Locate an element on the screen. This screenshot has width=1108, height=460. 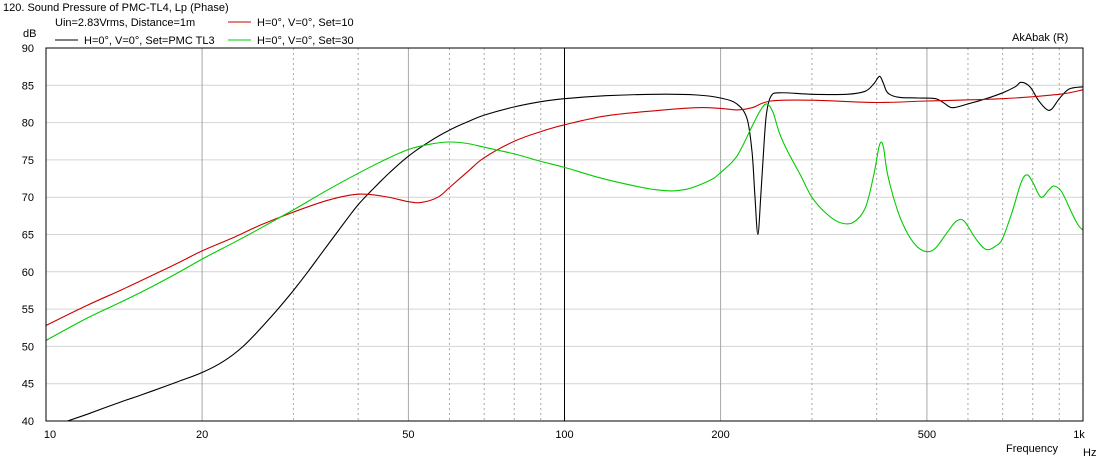
x-tick-label: 20 is located at coordinates (202, 435).